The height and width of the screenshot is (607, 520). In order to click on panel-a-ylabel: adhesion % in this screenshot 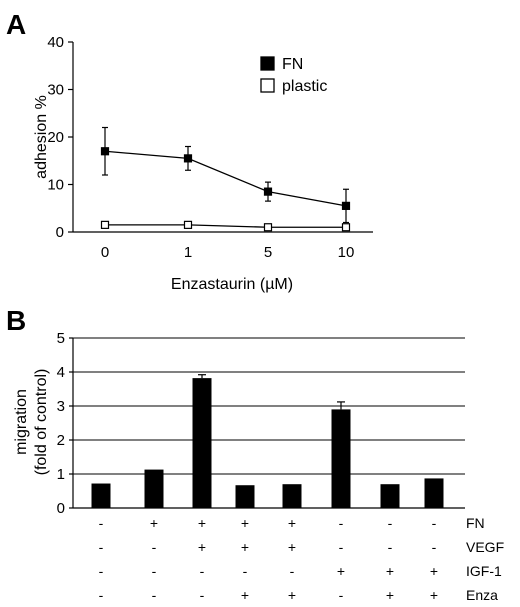, I will do `click(41, 137)`.